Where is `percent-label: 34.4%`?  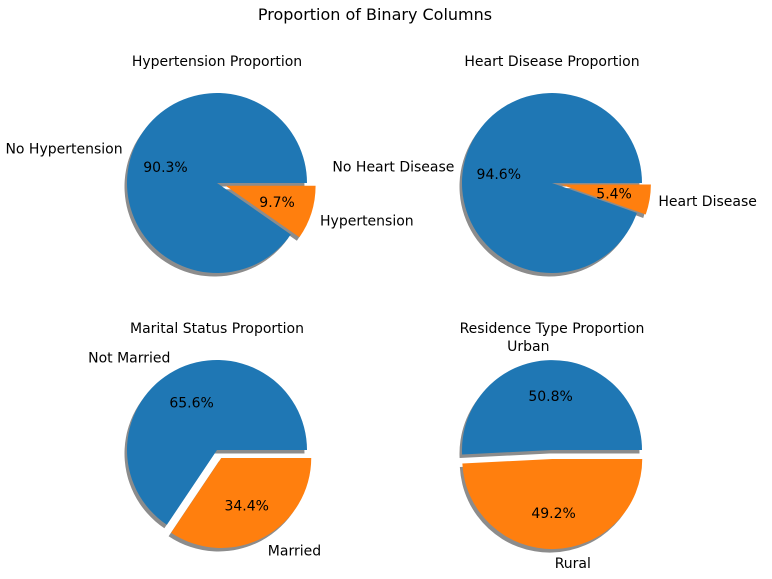 percent-label: 34.4% is located at coordinates (246, 507).